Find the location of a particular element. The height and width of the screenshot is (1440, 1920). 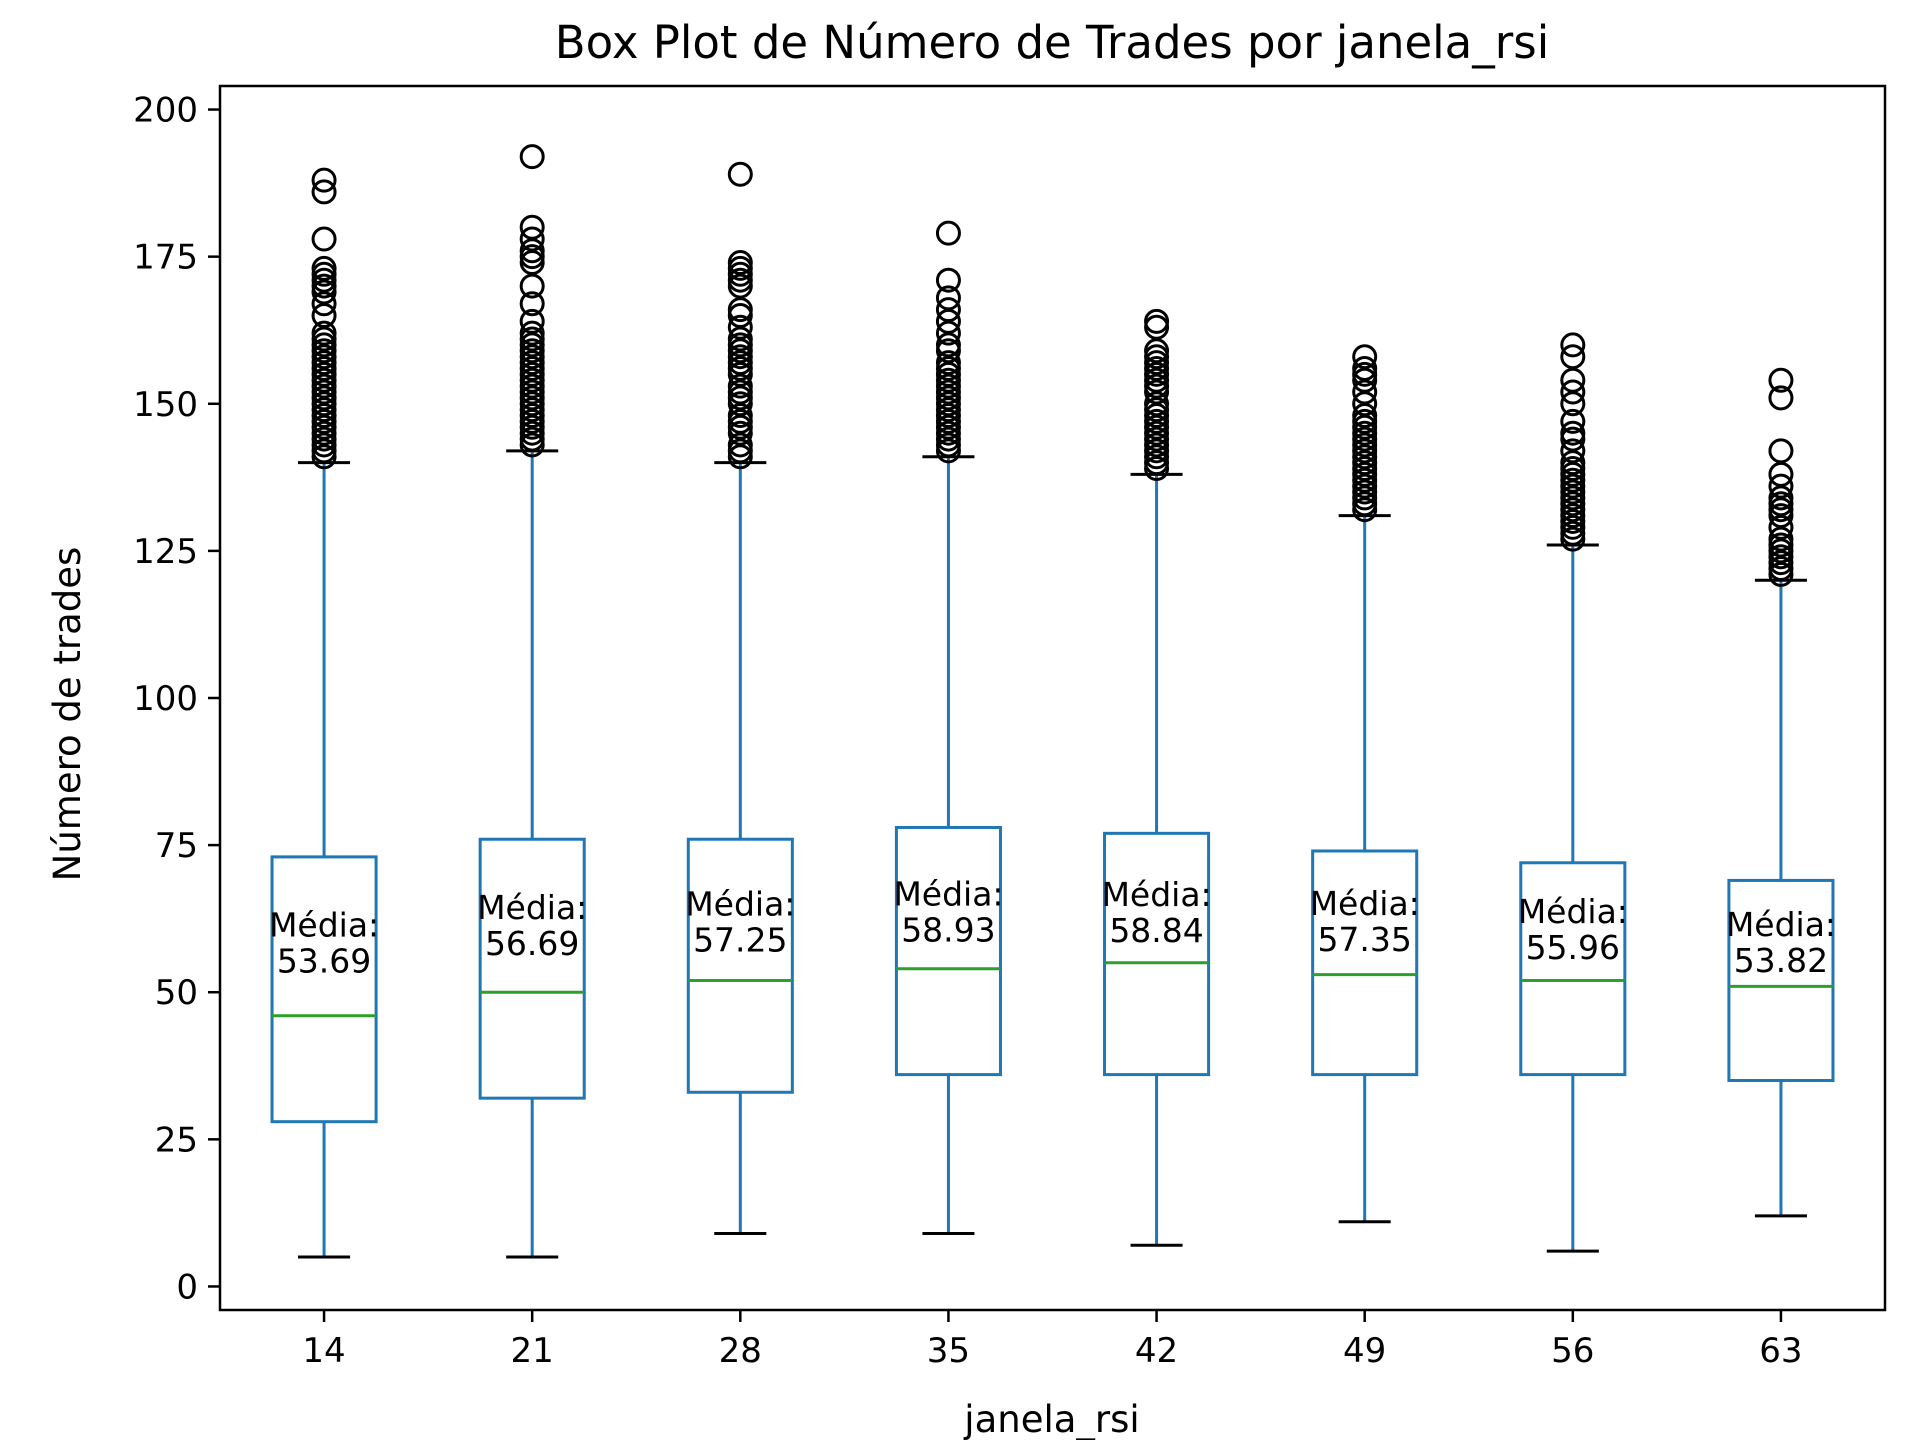

mean-annotation-value: 53.69 is located at coordinates (324, 961).